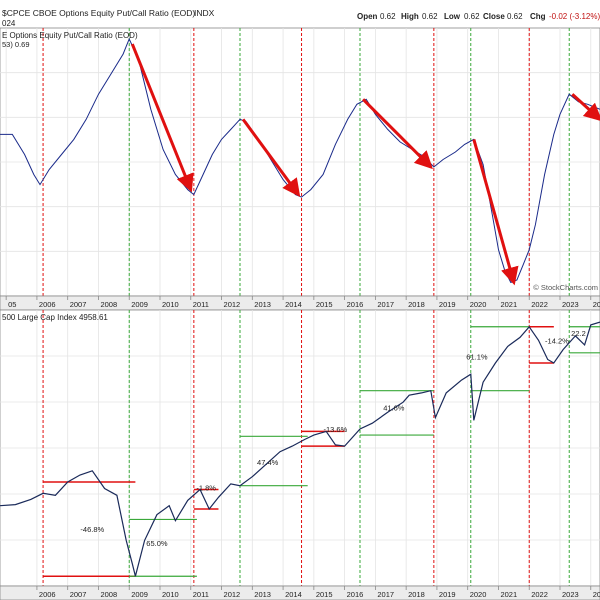 This screenshot has width=600, height=600. I want to click on open-label: Open, so click(367, 16).